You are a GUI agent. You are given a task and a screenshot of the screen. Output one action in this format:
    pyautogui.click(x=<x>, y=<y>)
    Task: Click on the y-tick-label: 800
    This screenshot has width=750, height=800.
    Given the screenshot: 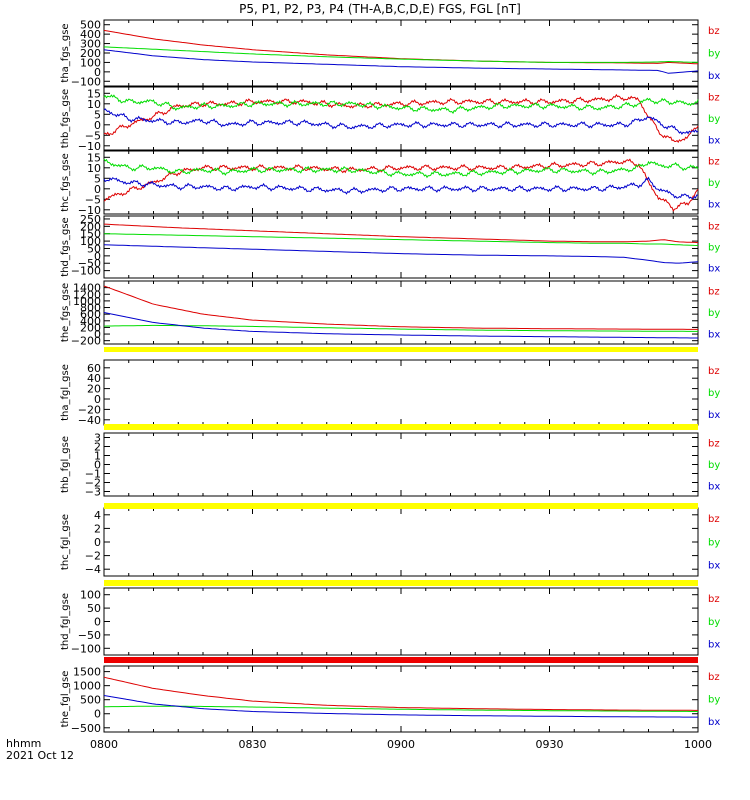 What is the action you would take?
    pyautogui.click(x=90, y=308)
    